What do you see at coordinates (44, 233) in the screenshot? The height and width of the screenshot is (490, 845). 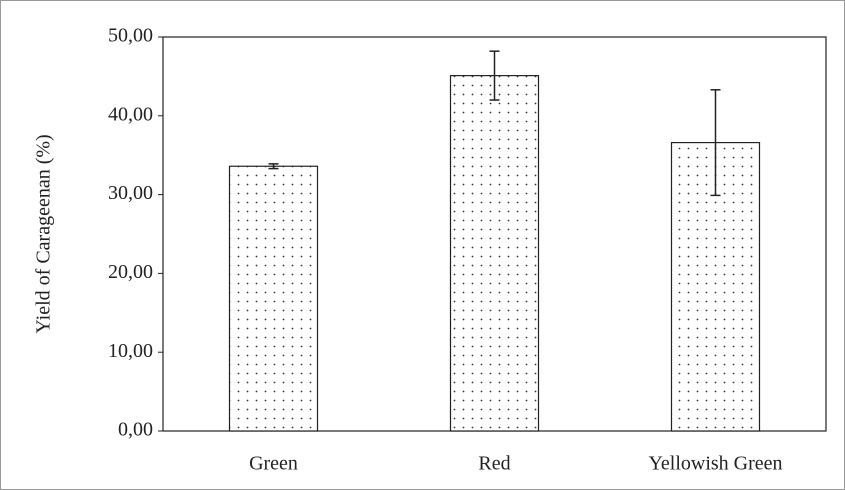 I see `y-axis-title: Yield of Carageenan (%)` at bounding box center [44, 233].